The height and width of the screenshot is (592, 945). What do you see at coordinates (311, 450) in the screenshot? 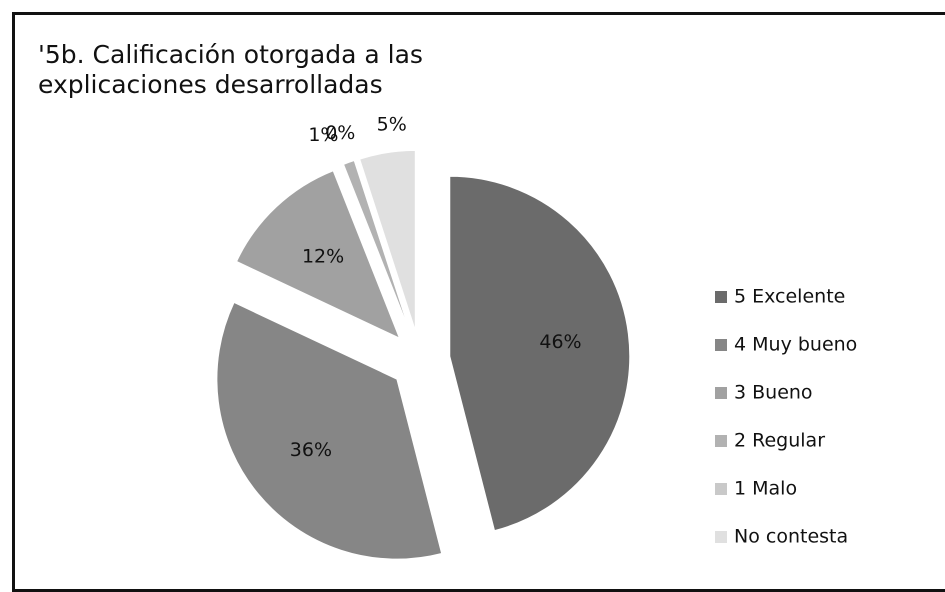
I see `data-label: 36%` at bounding box center [311, 450].